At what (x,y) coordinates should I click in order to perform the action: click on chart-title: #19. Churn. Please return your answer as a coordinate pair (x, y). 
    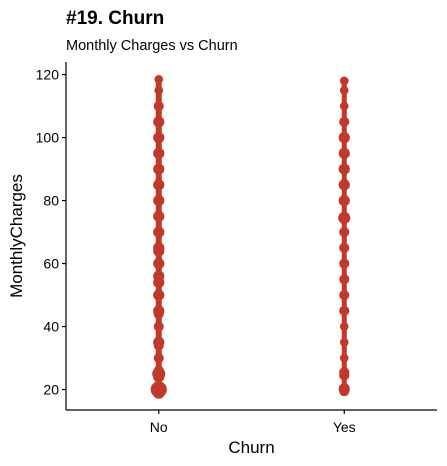
    Looking at the image, I should click on (115, 18).